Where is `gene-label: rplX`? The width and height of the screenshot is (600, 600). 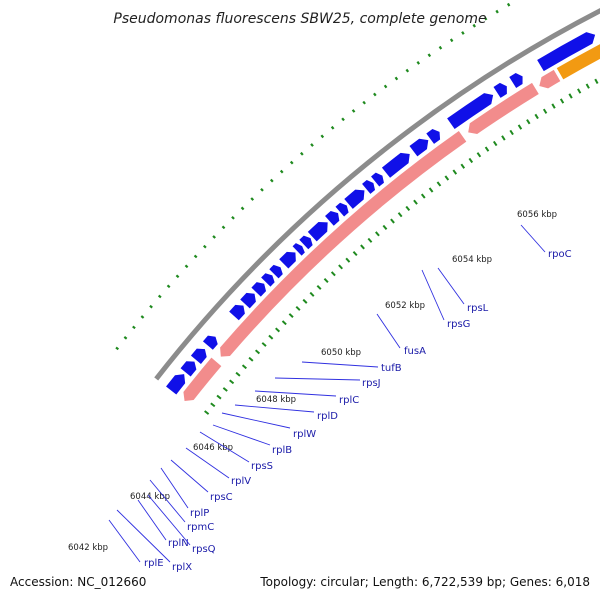 gene-label: rplX is located at coordinates (182, 567).